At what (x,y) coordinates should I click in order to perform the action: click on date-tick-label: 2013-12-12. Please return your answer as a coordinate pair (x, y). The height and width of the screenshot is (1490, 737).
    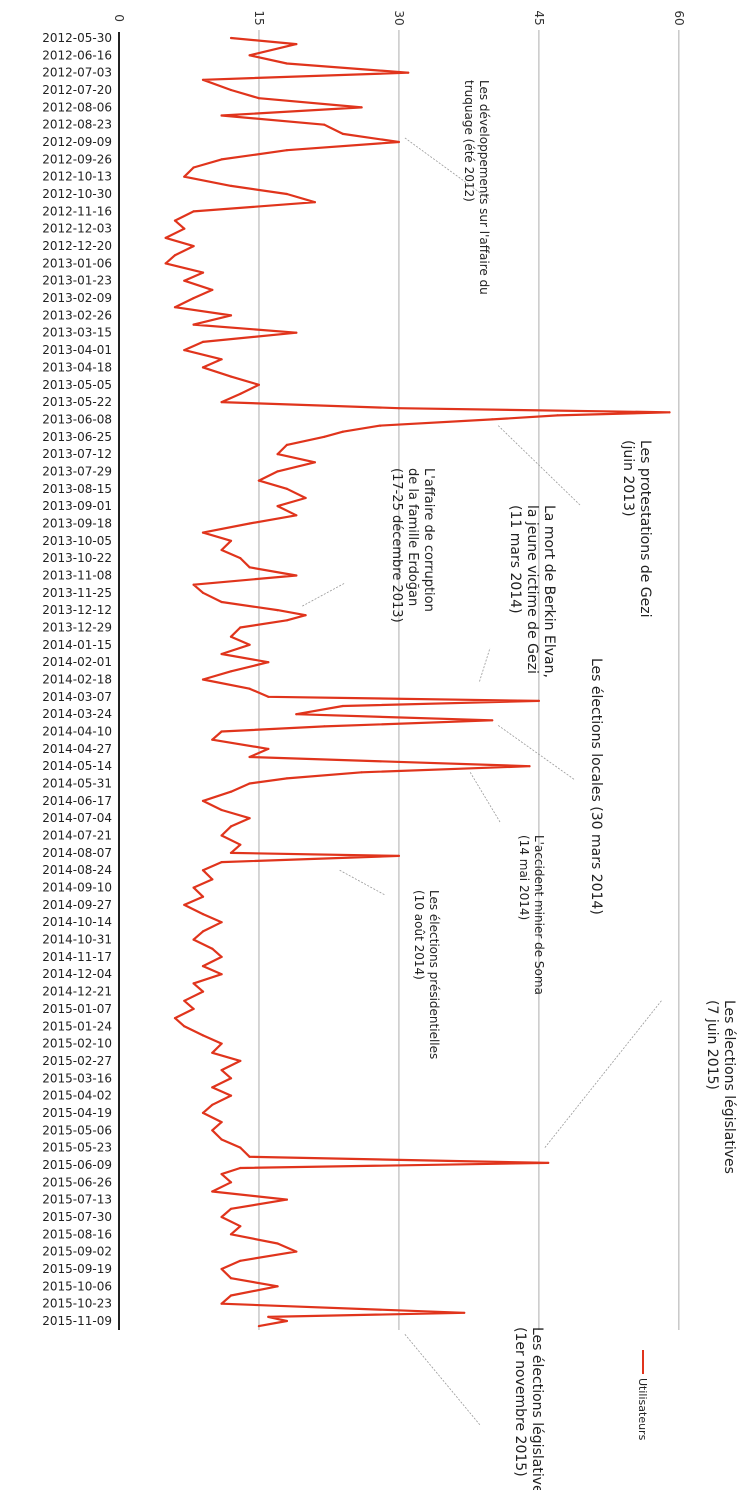
    Looking at the image, I should click on (77, 610).